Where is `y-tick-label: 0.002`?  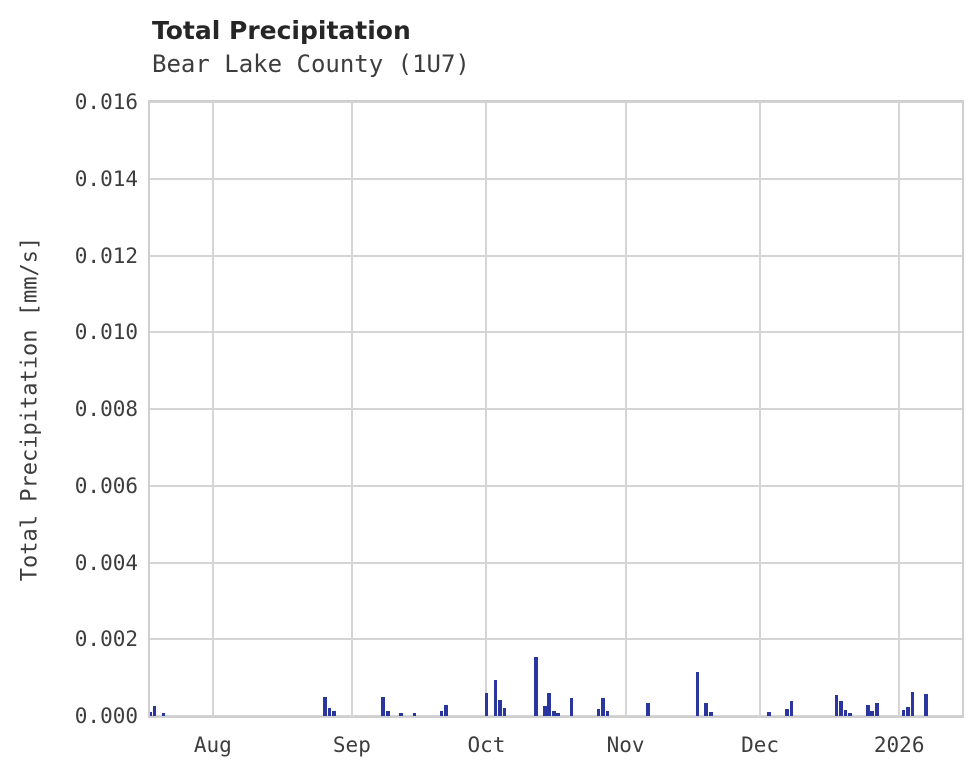
y-tick-label: 0.002 is located at coordinates (106, 639).